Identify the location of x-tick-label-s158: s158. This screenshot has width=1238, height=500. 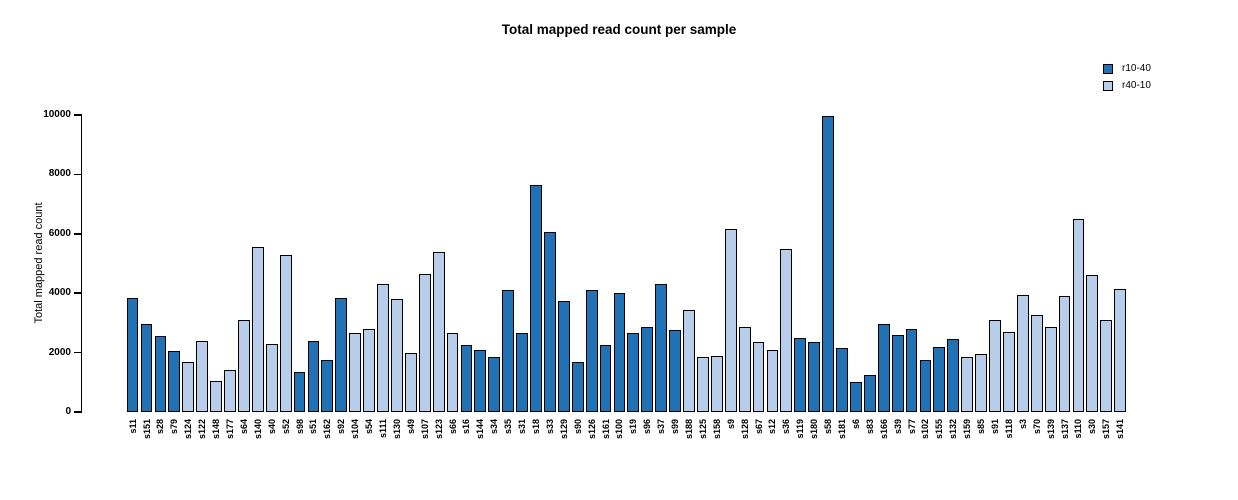
(716, 429).